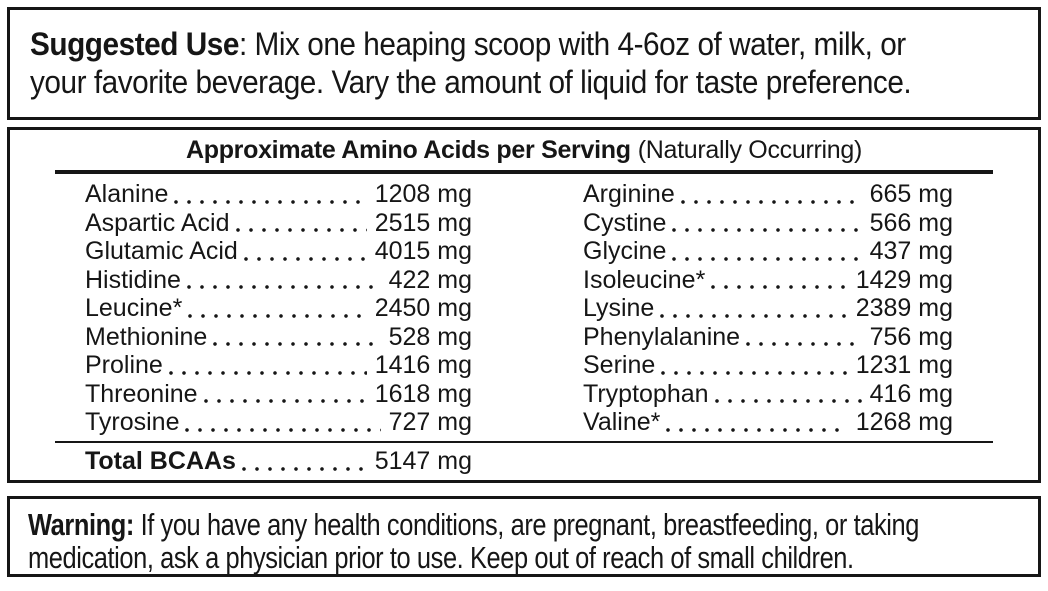 This screenshot has width=1048, height=591. What do you see at coordinates (278, 337) in the screenshot?
I see `amino-row: Methionine 528 mg` at bounding box center [278, 337].